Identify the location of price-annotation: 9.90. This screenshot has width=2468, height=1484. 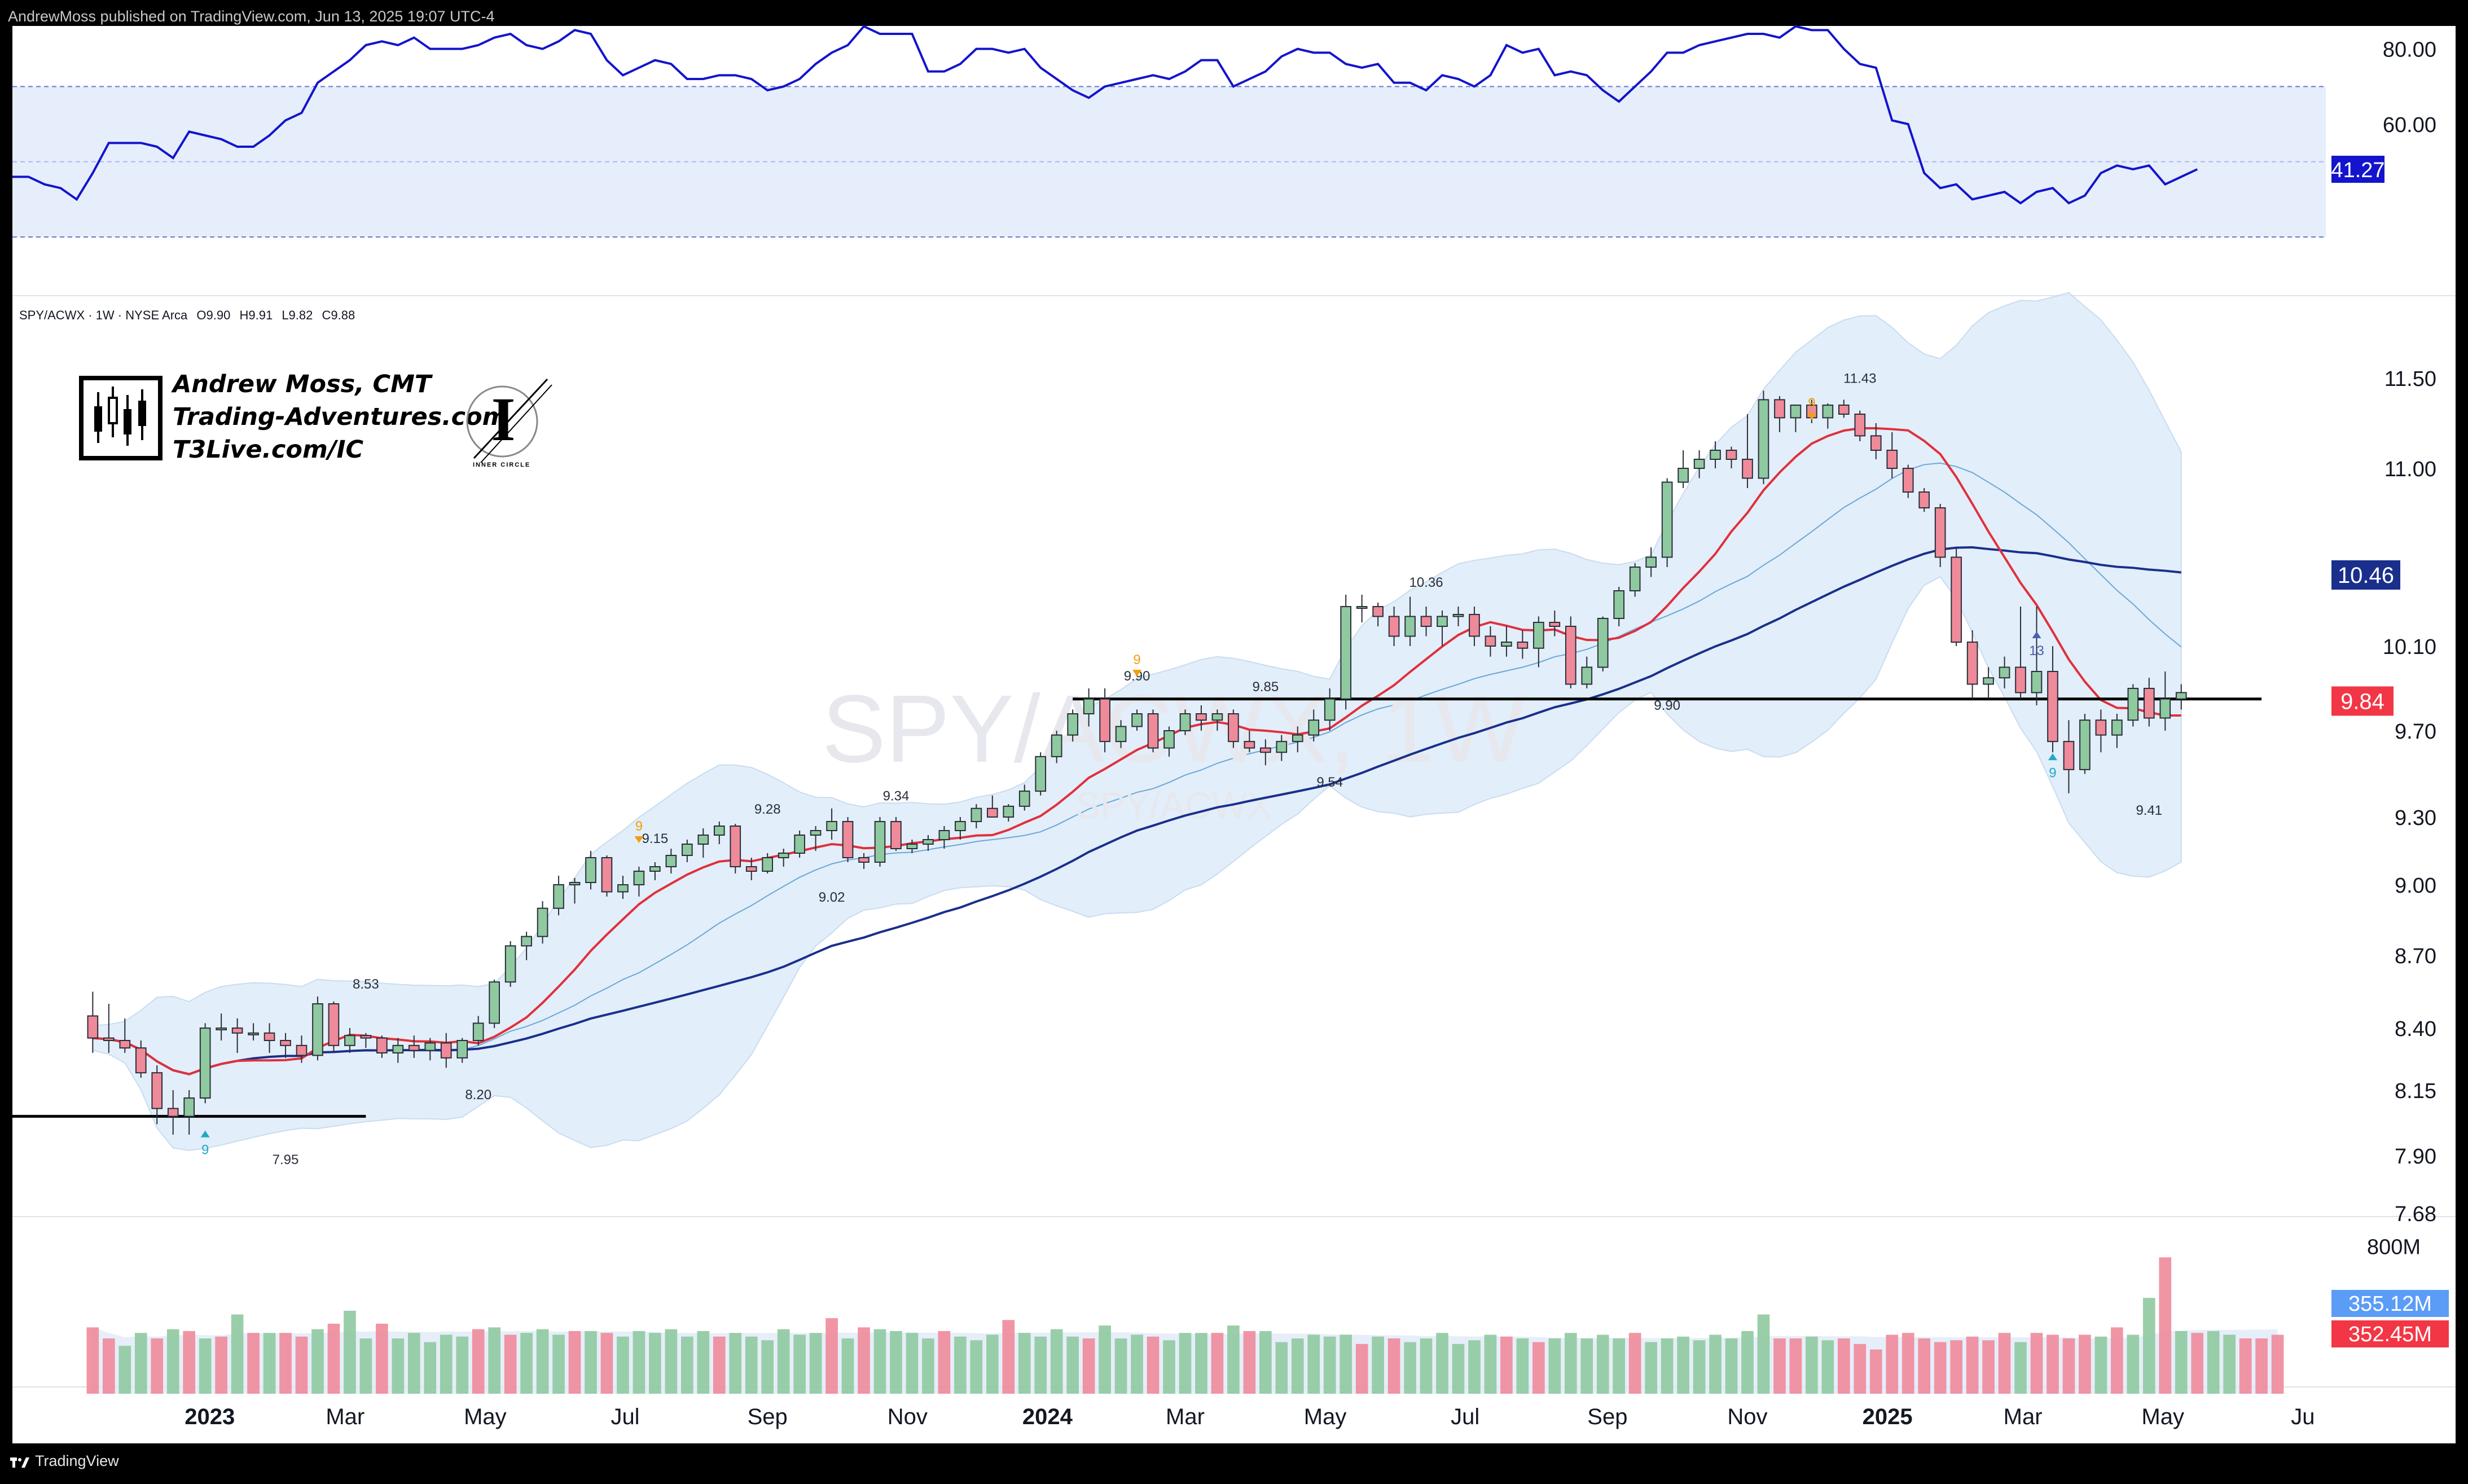
(1667, 705).